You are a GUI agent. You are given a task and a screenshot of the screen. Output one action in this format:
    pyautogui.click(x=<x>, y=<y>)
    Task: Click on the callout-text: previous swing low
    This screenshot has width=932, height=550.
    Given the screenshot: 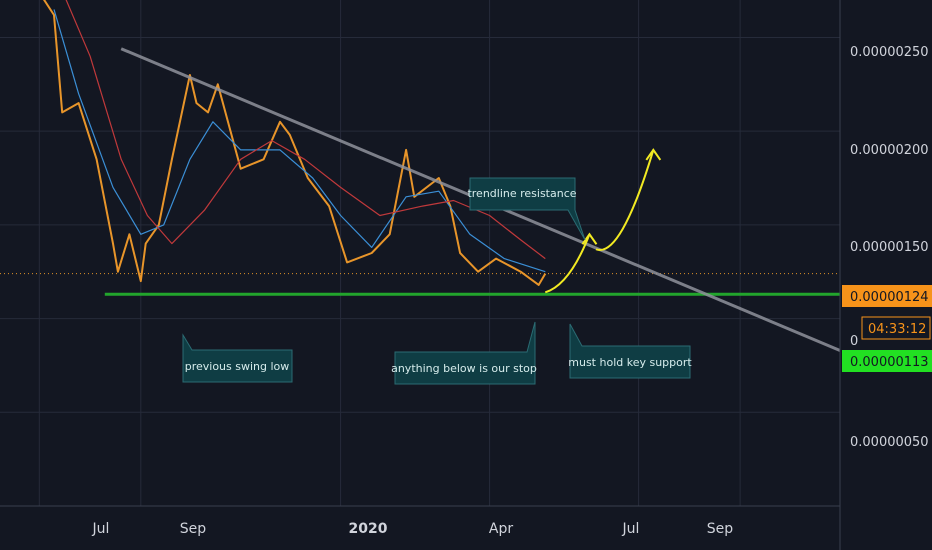 What is the action you would take?
    pyautogui.click(x=237, y=366)
    